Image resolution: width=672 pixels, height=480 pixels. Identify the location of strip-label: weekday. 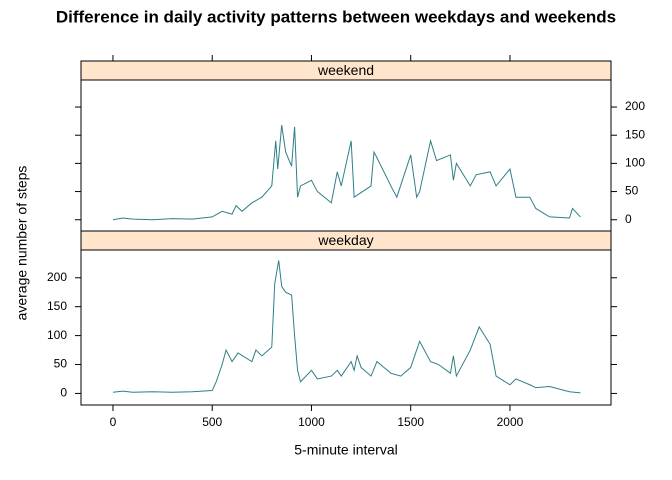
(345, 240).